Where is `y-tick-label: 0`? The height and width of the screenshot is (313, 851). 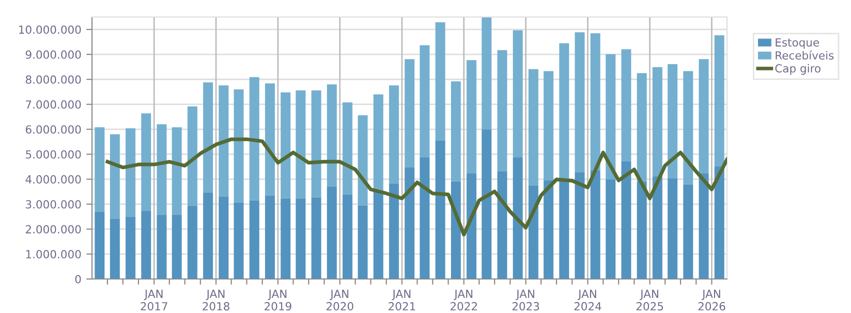 y-tick-label: 0 is located at coordinates (78, 279).